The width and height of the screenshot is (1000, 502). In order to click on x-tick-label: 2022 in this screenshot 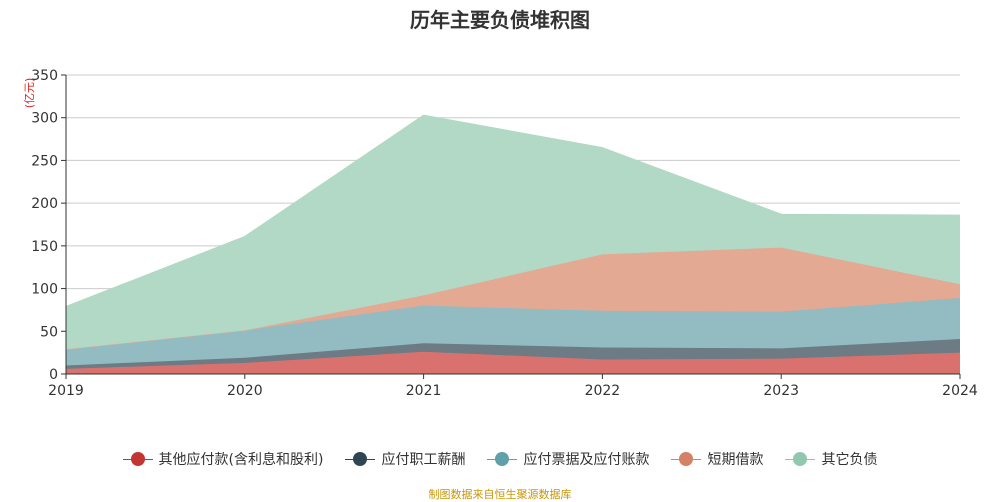, I will do `click(603, 391)`.